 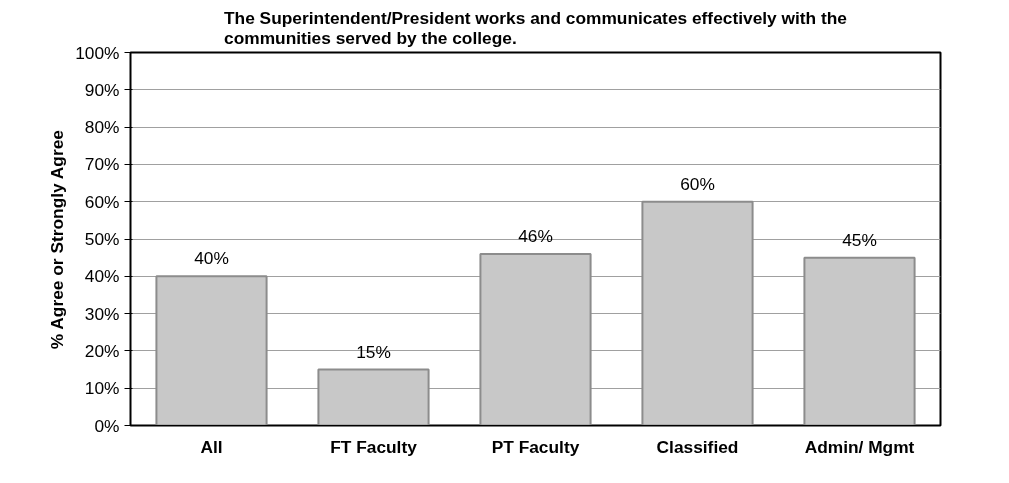 What do you see at coordinates (57, 239) in the screenshot?
I see `y-axis-title: % Agree or Strongly Agree` at bounding box center [57, 239].